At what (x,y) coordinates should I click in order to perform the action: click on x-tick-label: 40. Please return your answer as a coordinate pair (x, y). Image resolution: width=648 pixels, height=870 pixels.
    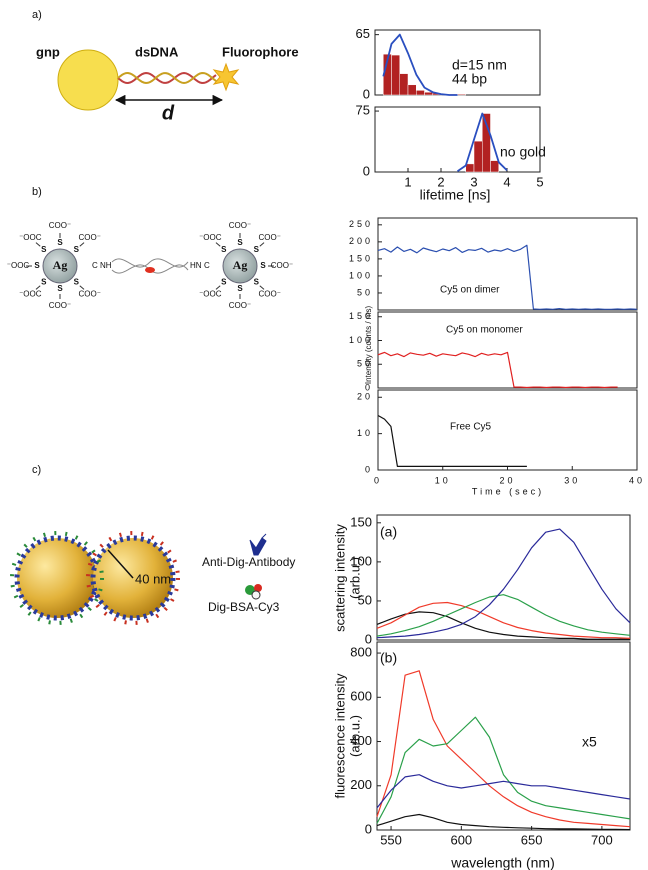
    Looking at the image, I should click on (637, 480).